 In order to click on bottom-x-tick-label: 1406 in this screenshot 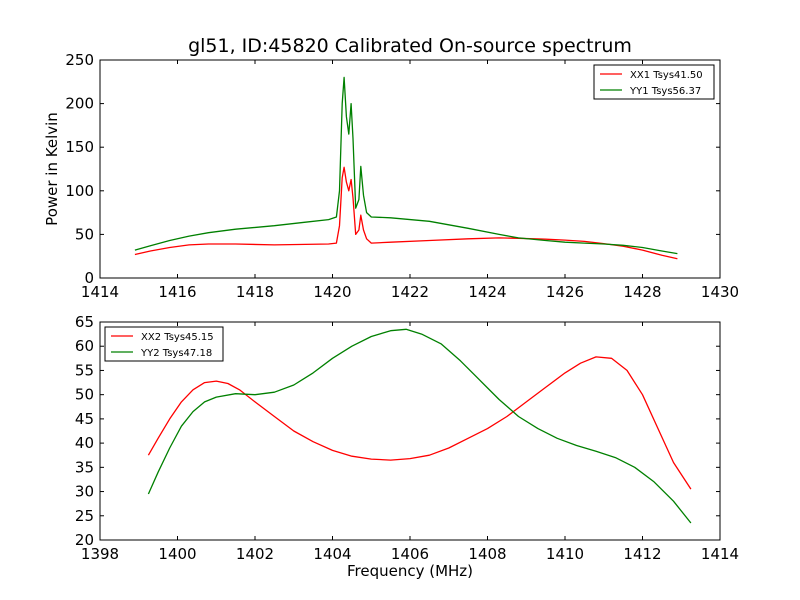, I will do `click(410, 554)`.